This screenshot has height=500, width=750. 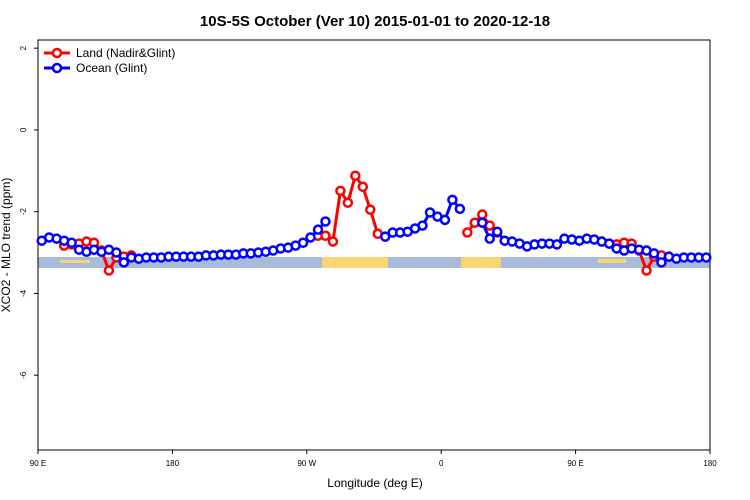 I want to click on x-tick-label: 90 W, so click(x=306, y=463).